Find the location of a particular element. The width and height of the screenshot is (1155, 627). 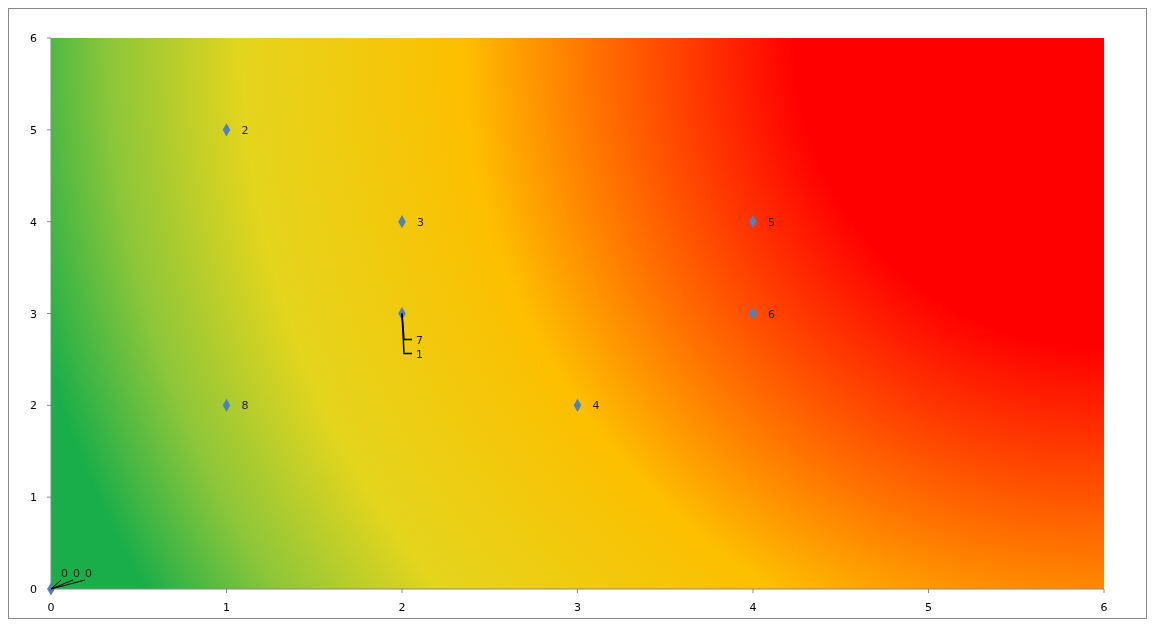

x-tick-label: 4 is located at coordinates (753, 607).